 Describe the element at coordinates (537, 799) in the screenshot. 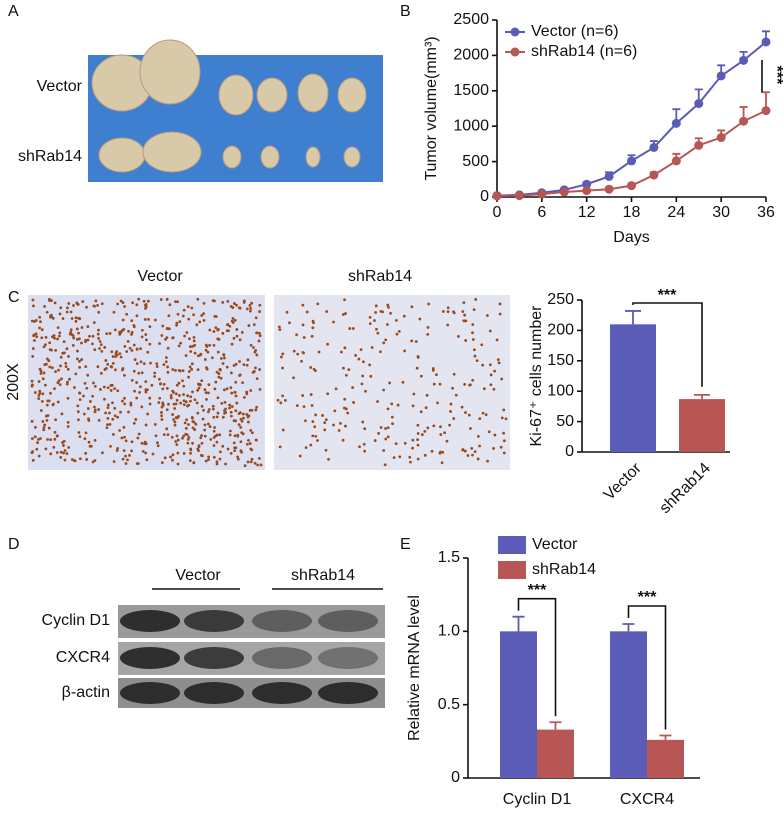

I see `x-tick-label: Cyclin D1` at that location.